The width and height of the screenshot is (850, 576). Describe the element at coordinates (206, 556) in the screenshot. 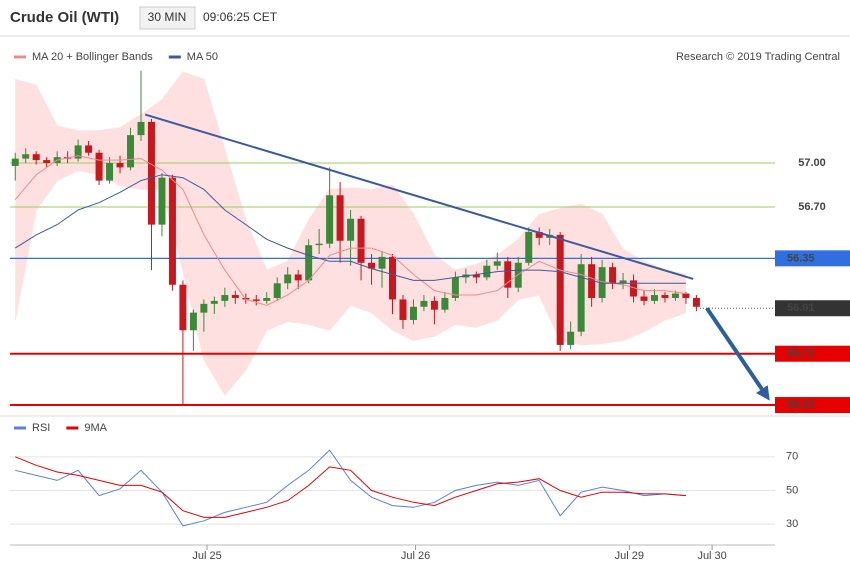

I see `x-tick-label: Jul 25` at that location.